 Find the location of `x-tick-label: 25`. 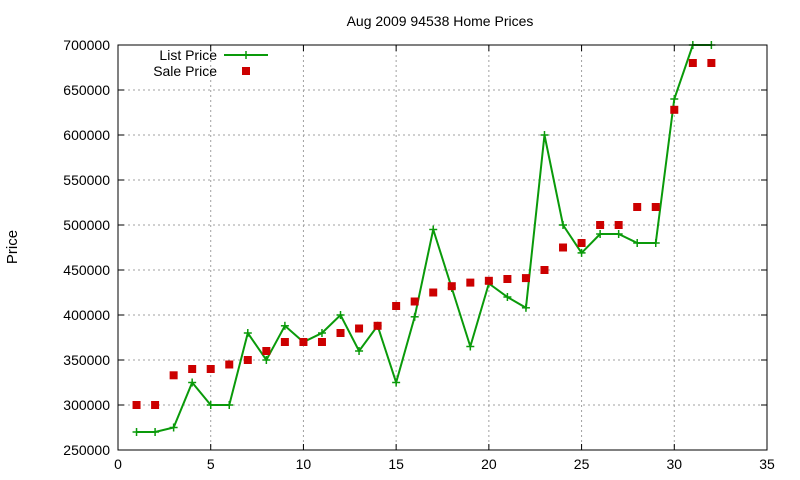

x-tick-label: 25 is located at coordinates (582, 464).